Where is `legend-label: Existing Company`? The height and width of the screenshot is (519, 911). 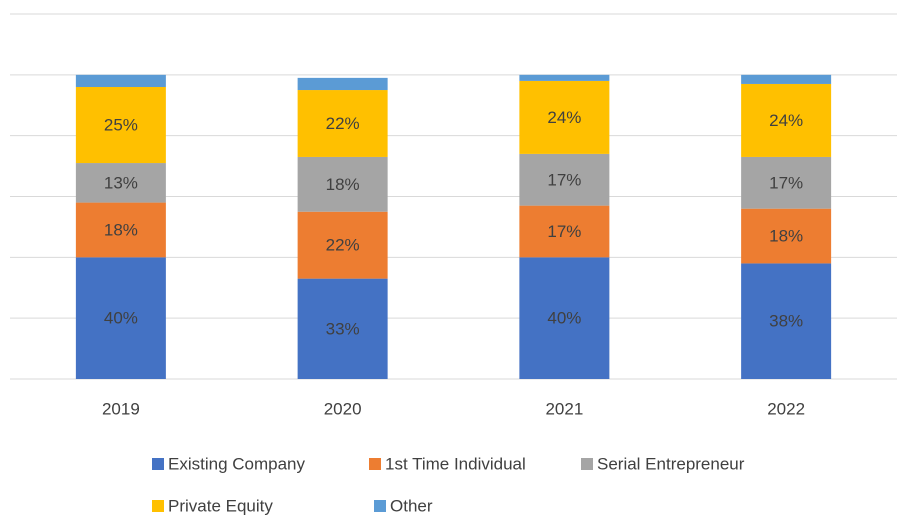 legend-label: Existing Company is located at coordinates (237, 463).